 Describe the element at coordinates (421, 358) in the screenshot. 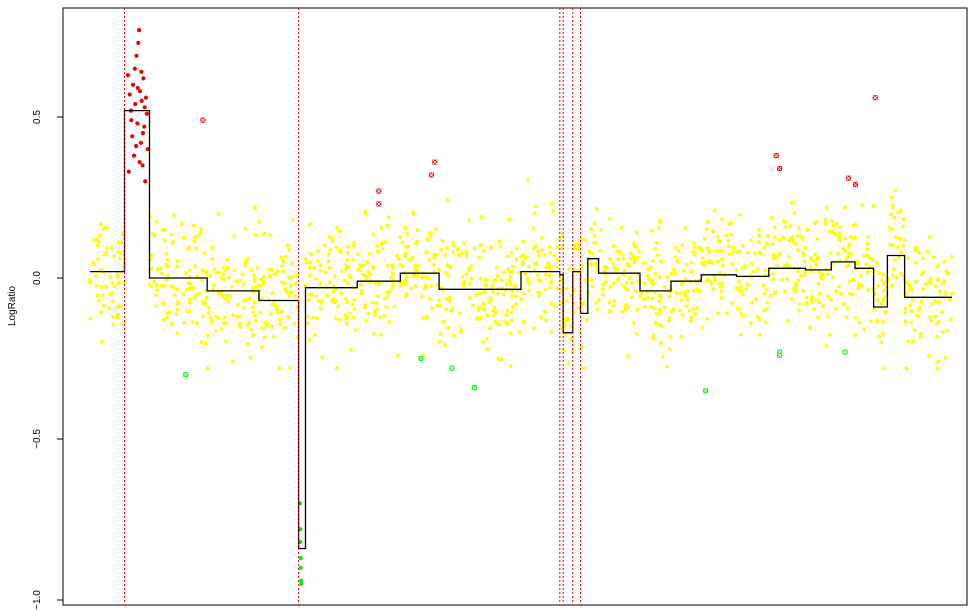

I see `loss-outlier-cross` at that location.